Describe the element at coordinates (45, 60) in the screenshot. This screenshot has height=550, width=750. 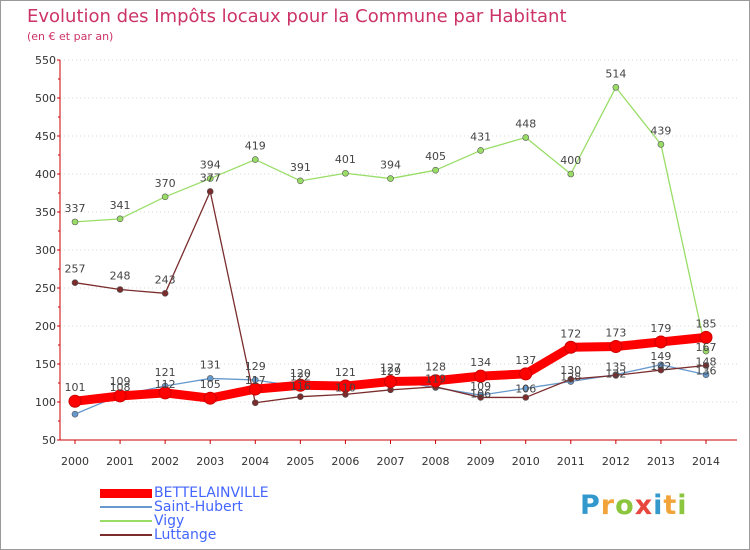
I see `y-tick-label: 550` at that location.